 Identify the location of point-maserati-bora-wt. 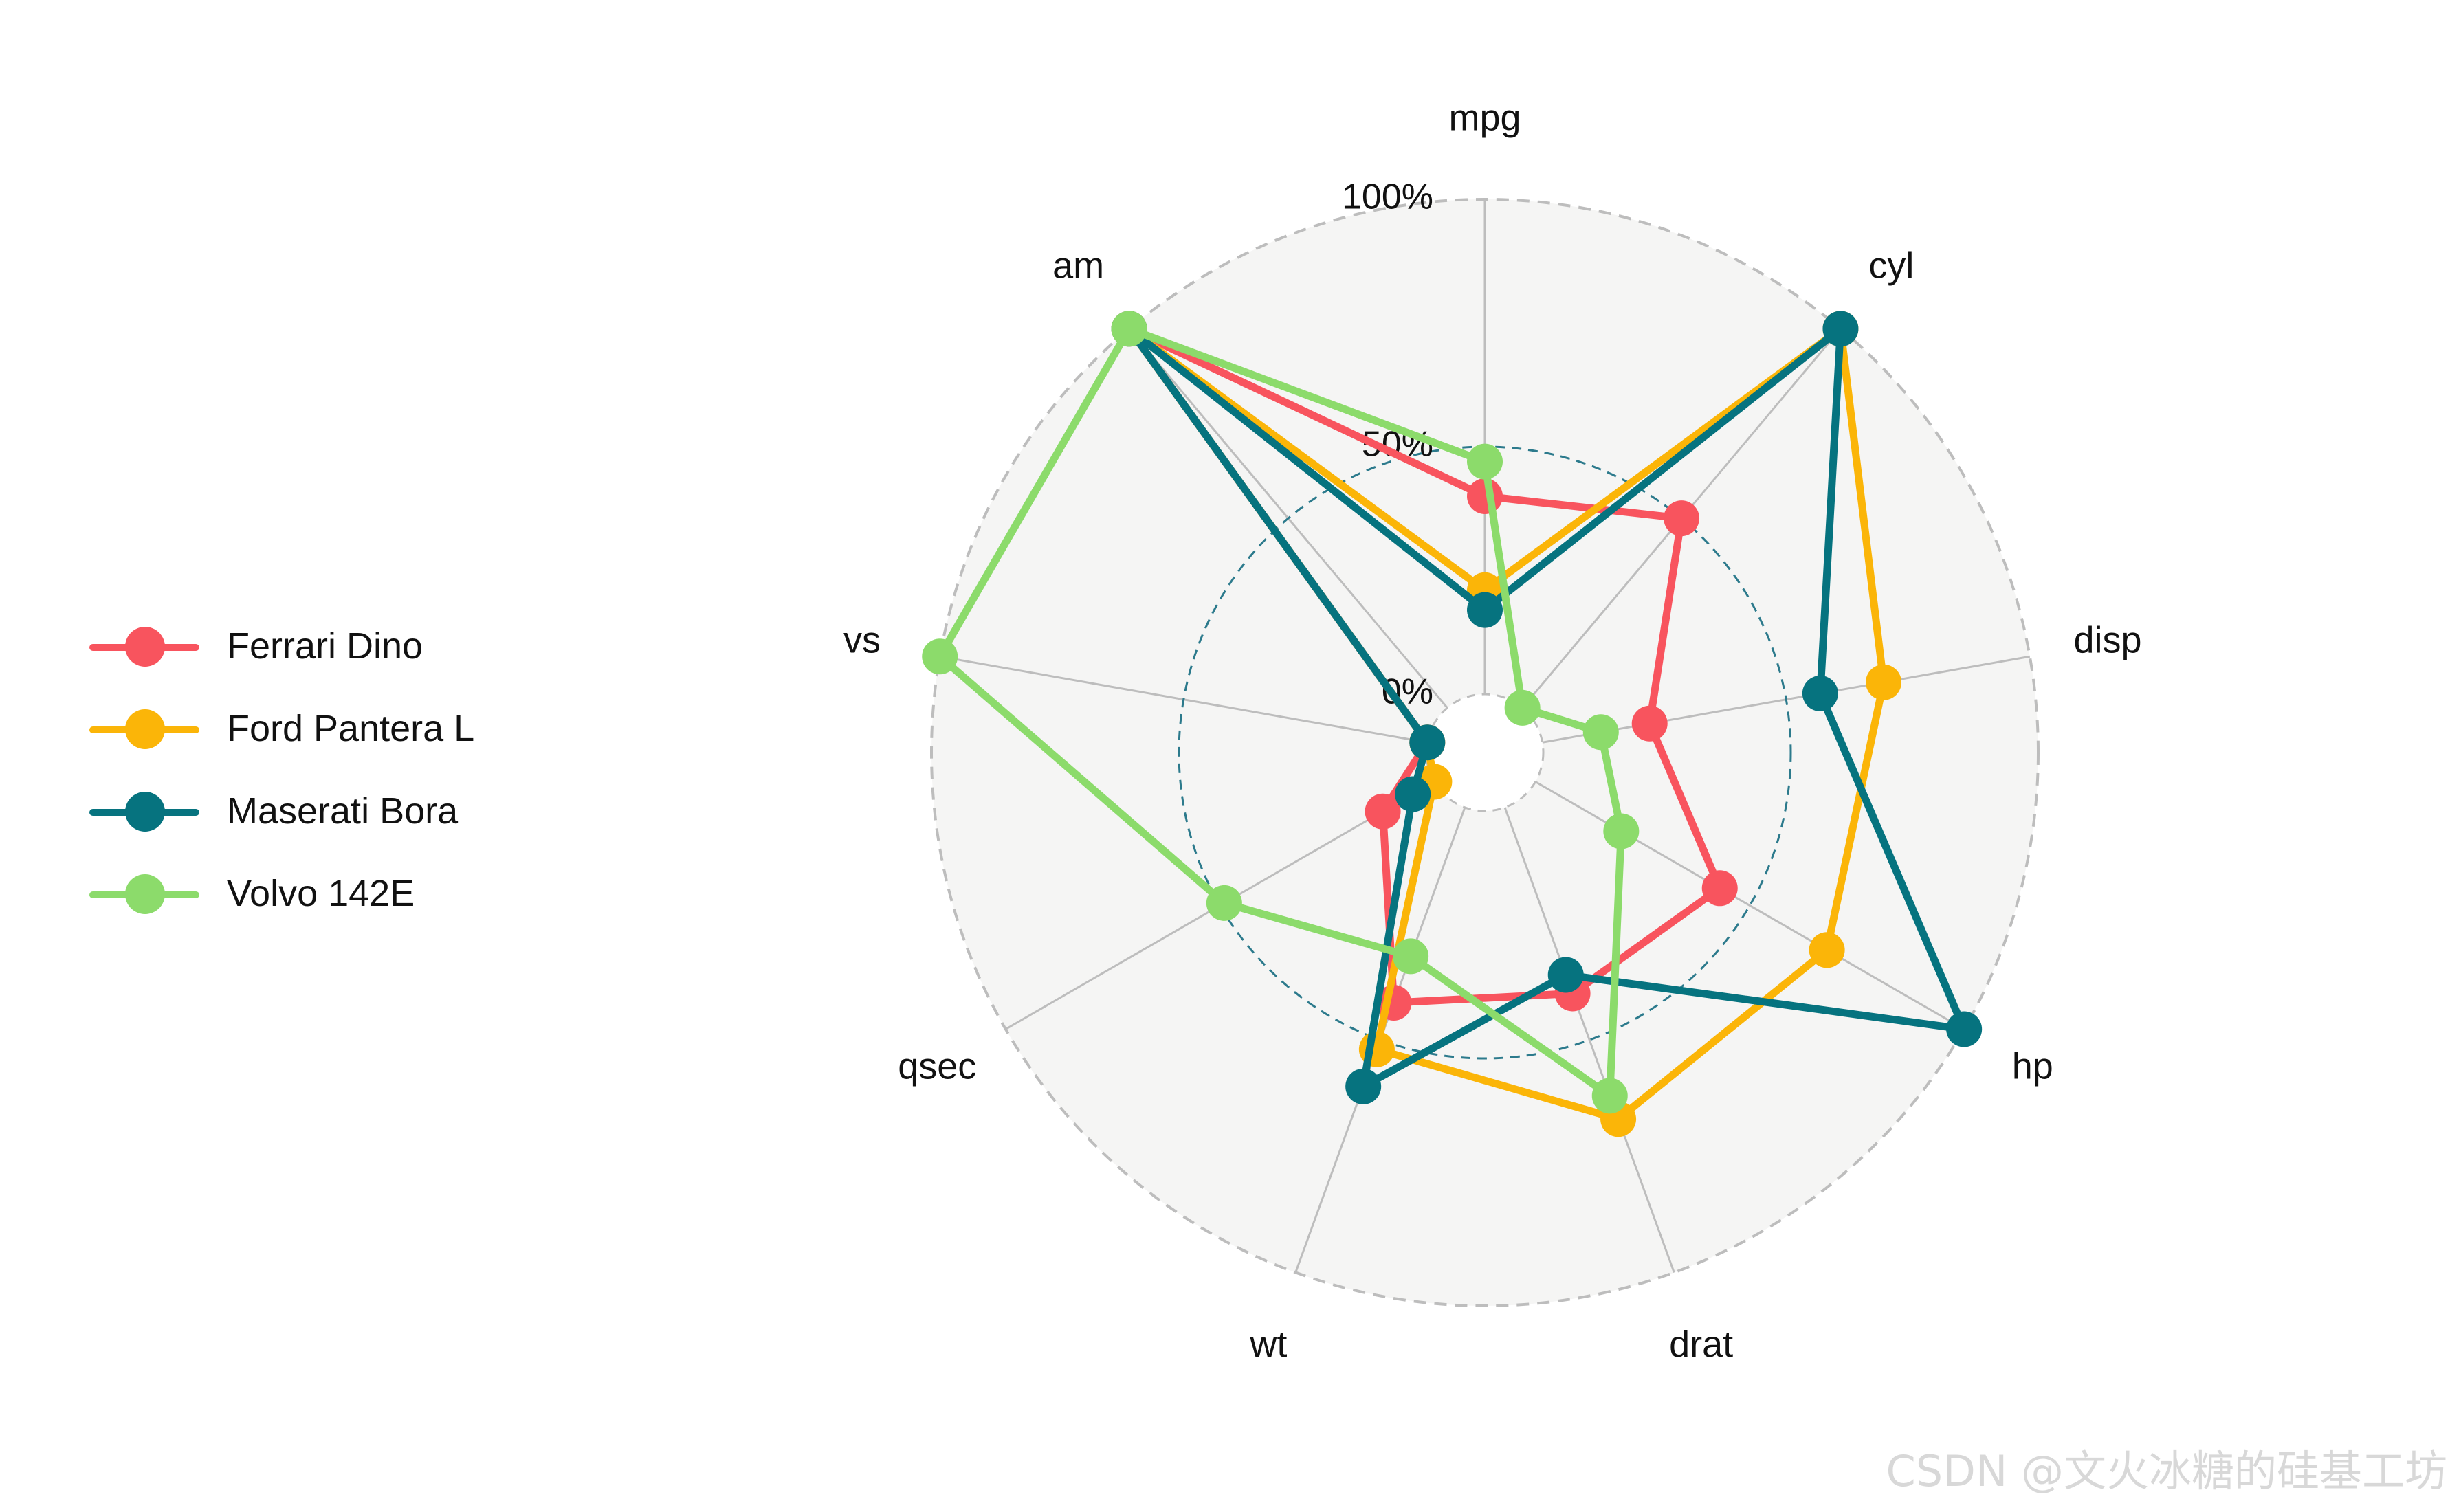
(1363, 1086).